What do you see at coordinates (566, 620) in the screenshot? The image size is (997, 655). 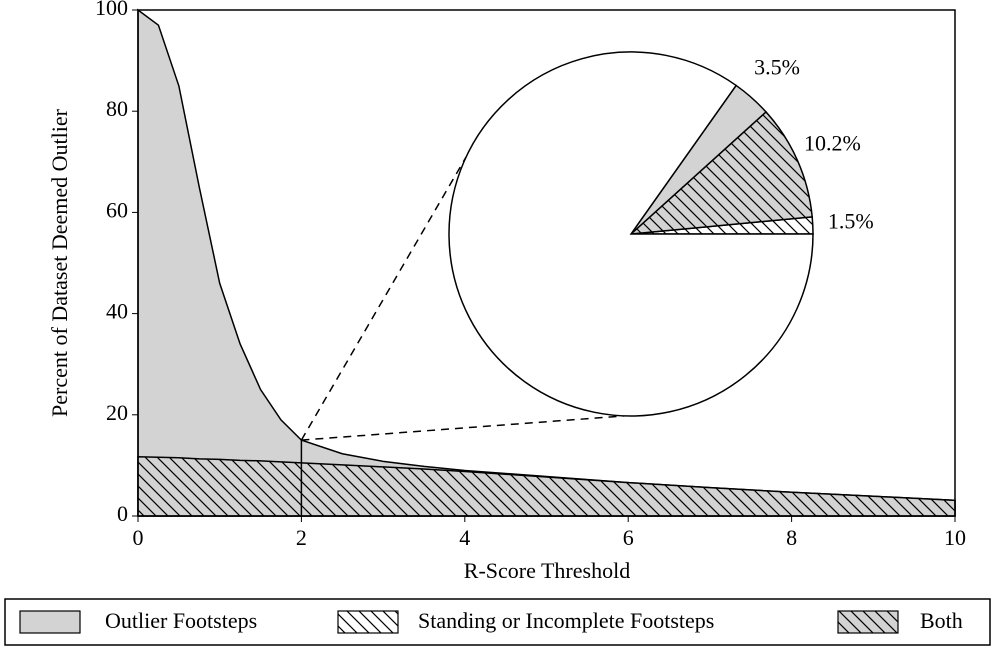 I see `legend-label: Standing or Incomplete Footsteps` at bounding box center [566, 620].